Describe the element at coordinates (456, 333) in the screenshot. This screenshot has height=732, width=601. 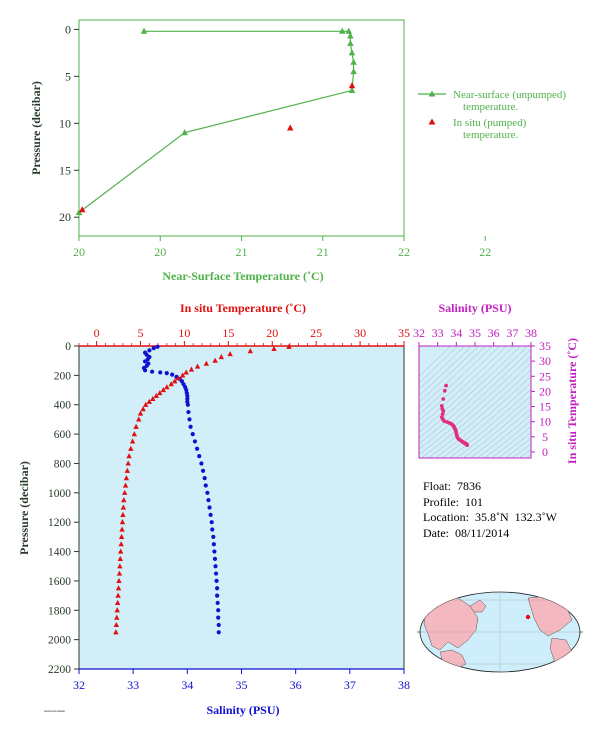
I see `ts-x-tick-label: 34` at that location.